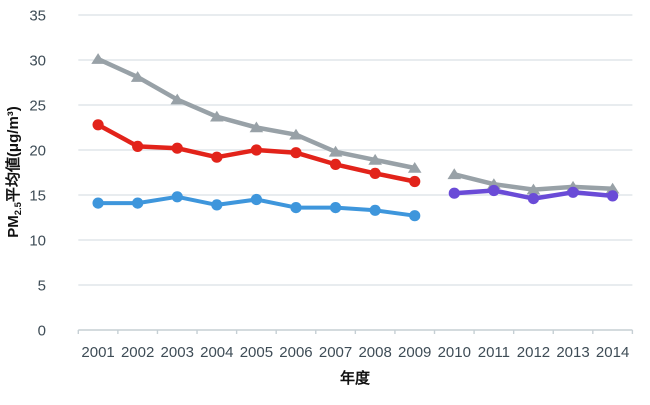 The height and width of the screenshot is (405, 650). I want to click on x-tick-label-2006: 2006, so click(295, 352).